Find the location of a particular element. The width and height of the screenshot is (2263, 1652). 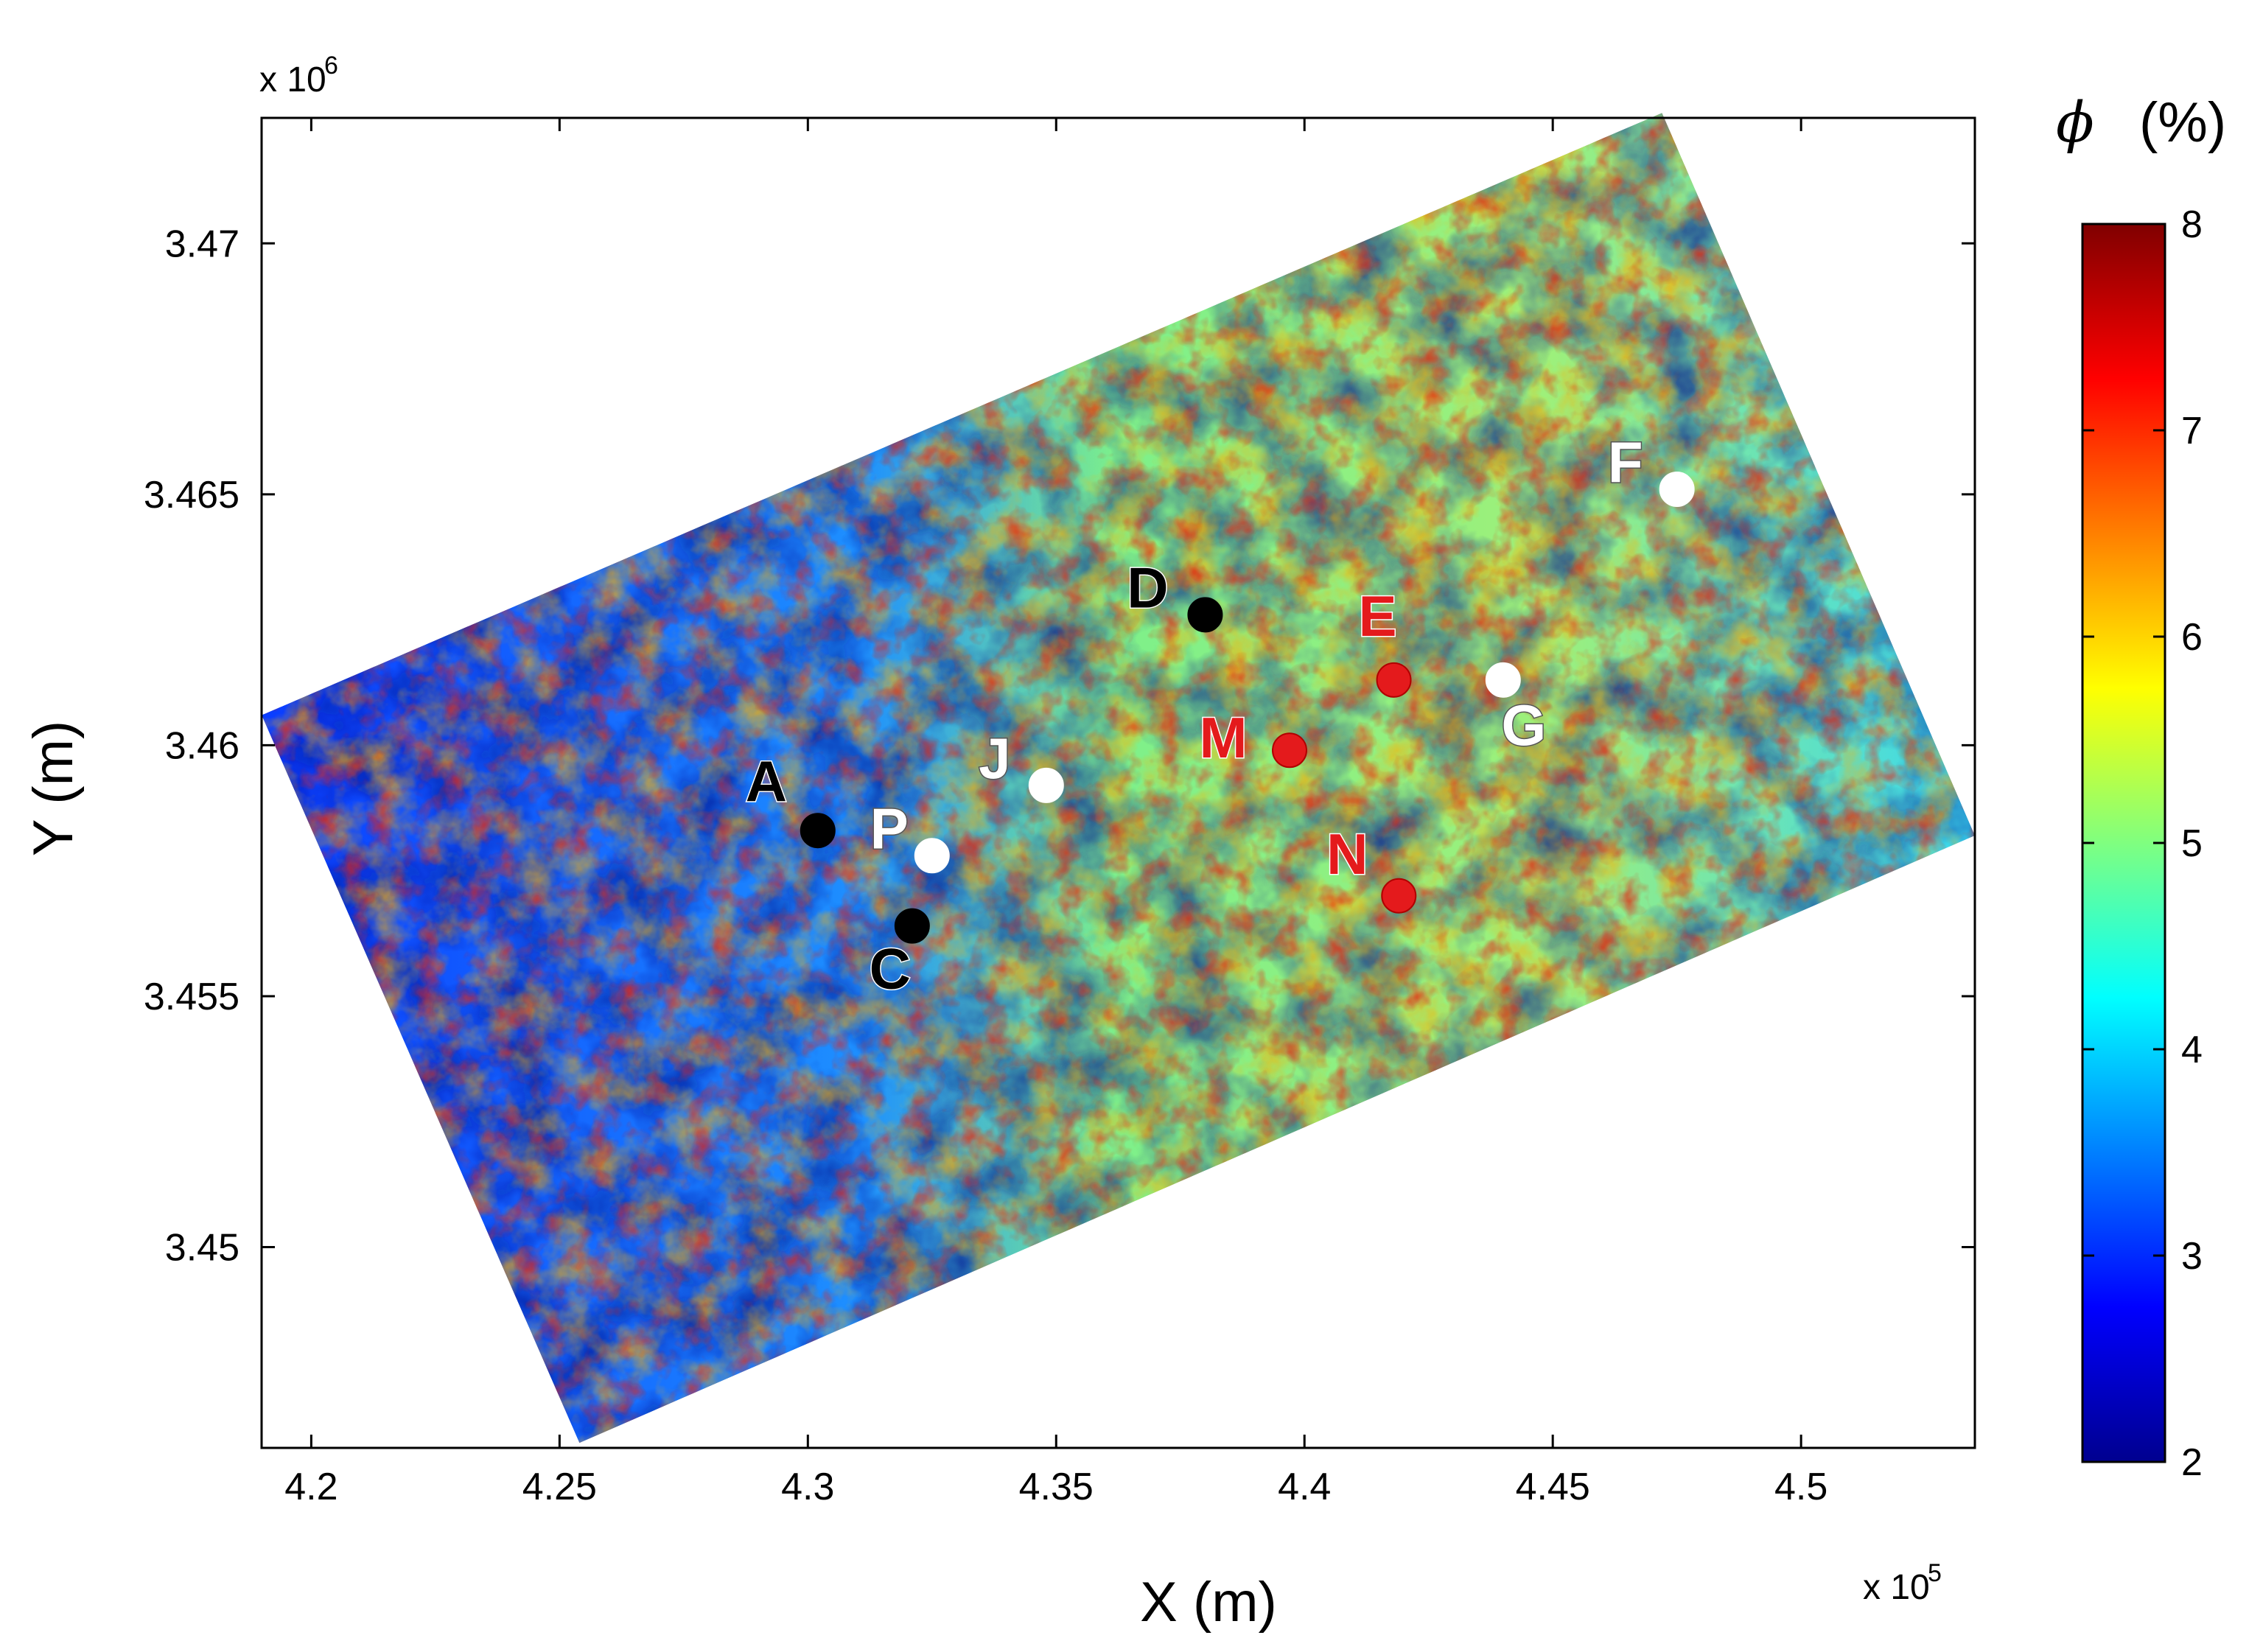

colorbar-tick-label: 4 is located at coordinates (2192, 1050).